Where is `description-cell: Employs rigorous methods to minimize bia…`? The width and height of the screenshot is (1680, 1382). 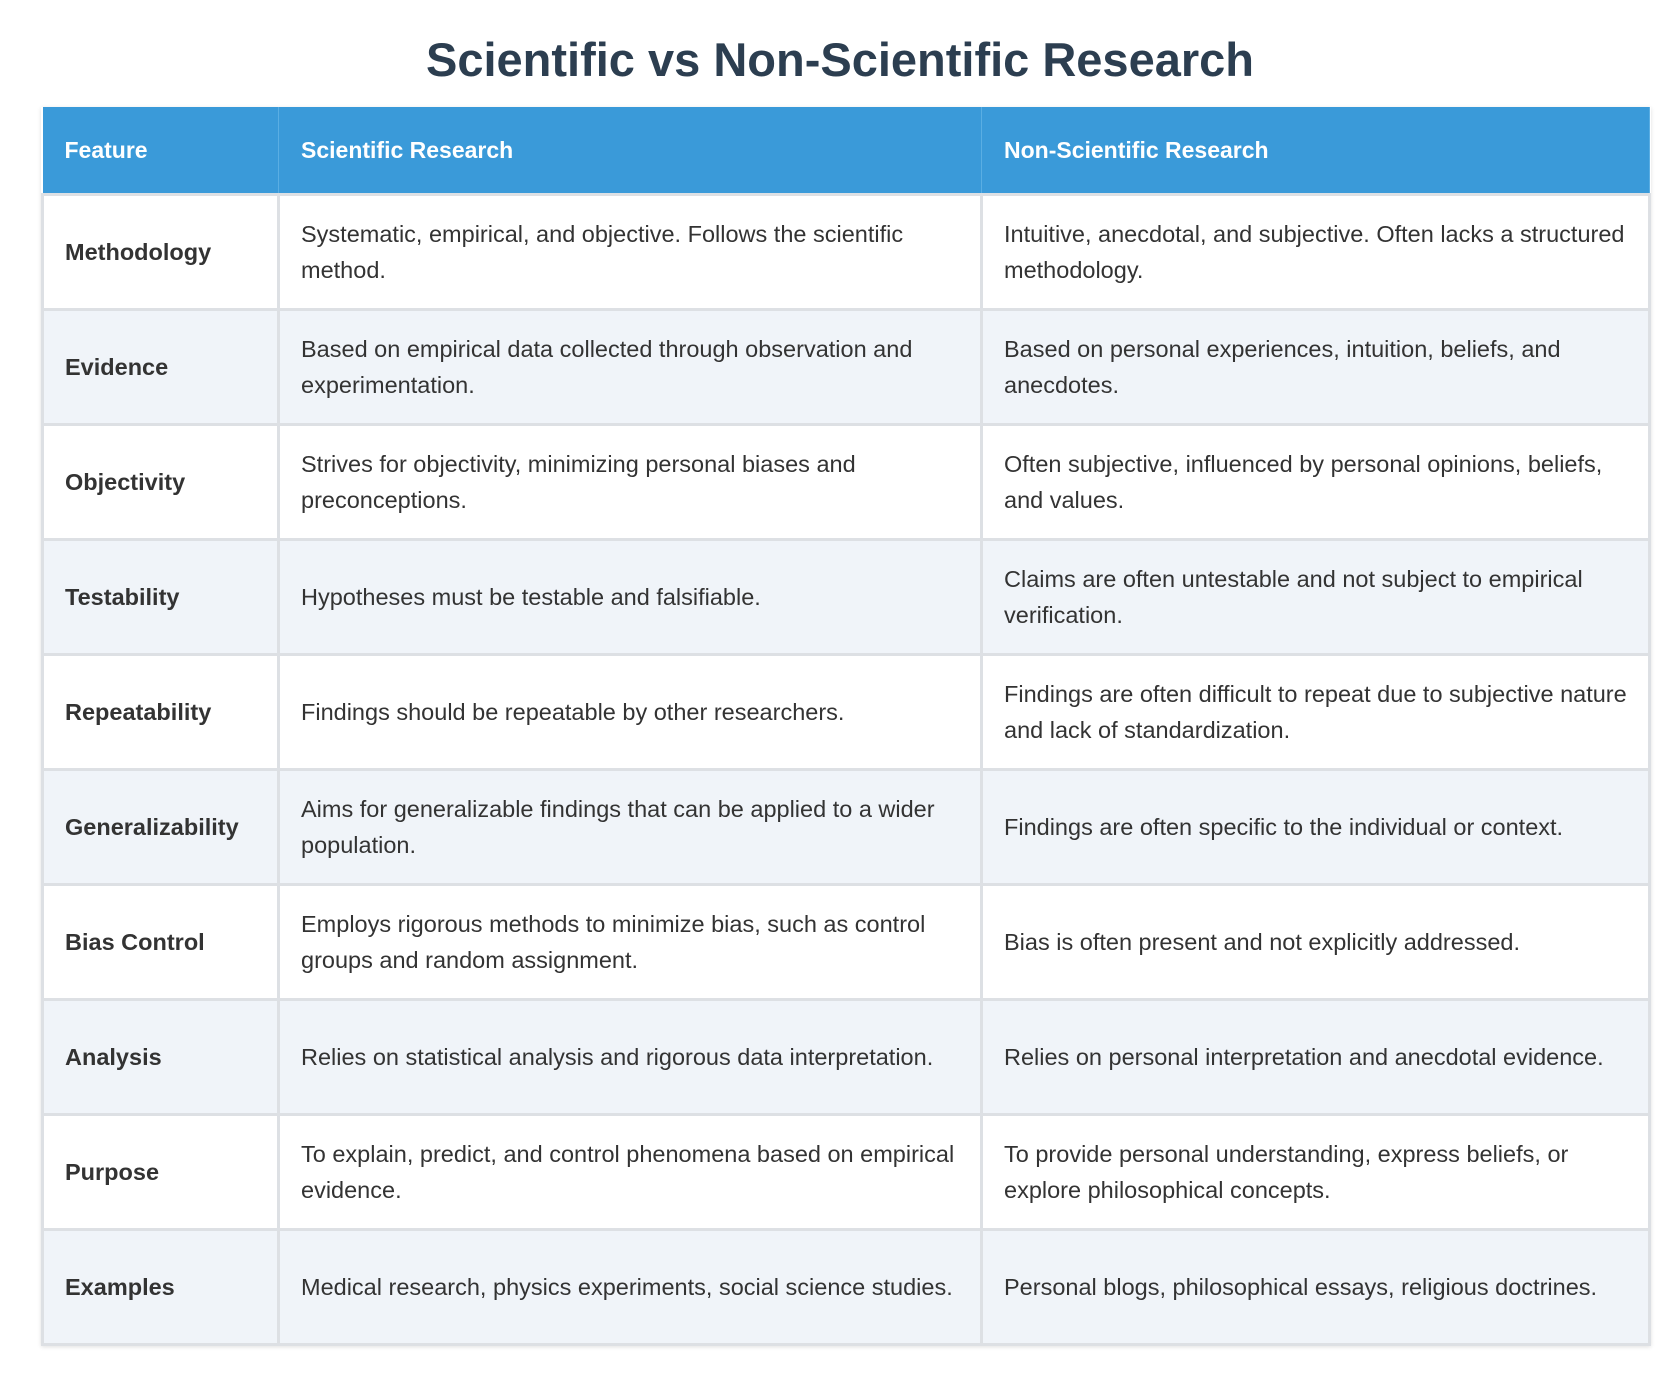
description-cell: Employs rigorous methods to minimize bia… is located at coordinates (630, 942).